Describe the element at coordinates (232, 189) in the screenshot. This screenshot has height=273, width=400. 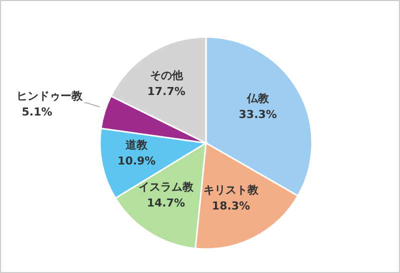
I see `slice-label: キリスト教` at that location.